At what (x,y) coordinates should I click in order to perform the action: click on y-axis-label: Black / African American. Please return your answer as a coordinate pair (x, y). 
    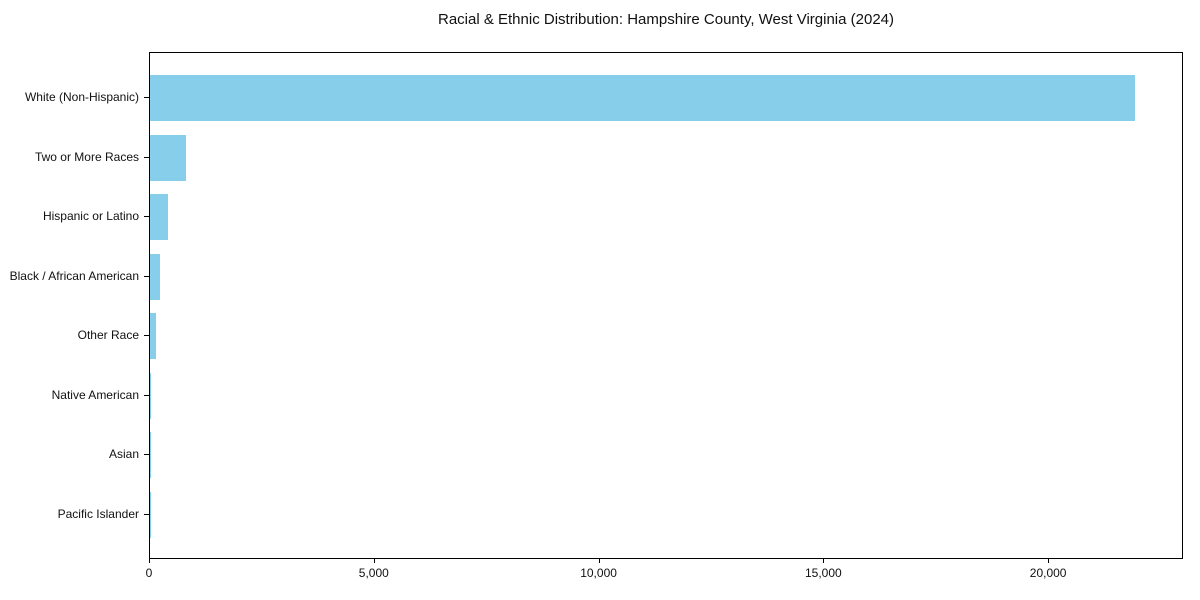
    Looking at the image, I should click on (74, 275).